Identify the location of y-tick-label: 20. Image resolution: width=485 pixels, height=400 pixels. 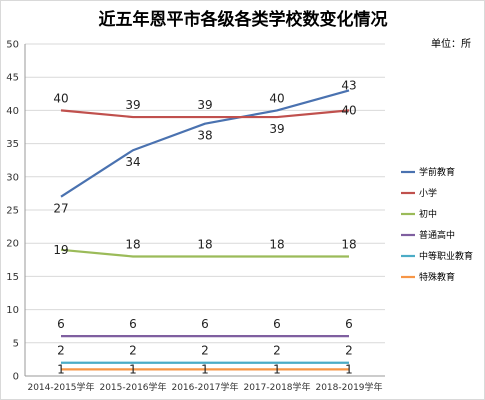
(12, 244).